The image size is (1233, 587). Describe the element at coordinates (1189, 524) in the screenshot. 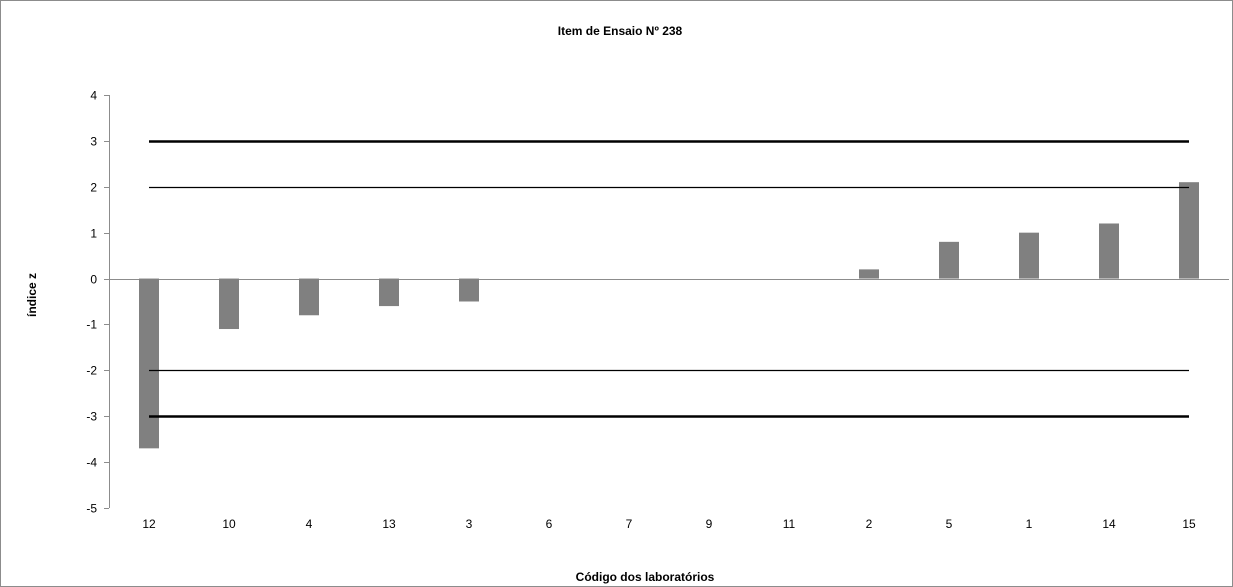

I see `x-tick-label: 15` at that location.